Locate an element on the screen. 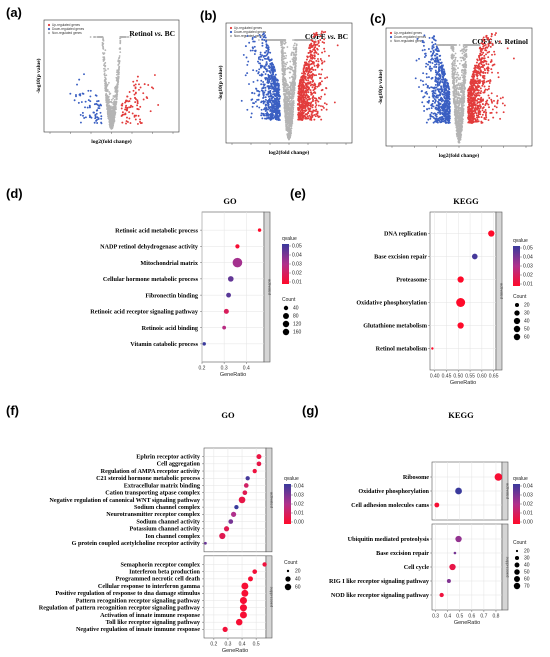 The image size is (550, 657). x-axis-label: log2(fold change) is located at coordinates (111, 141).